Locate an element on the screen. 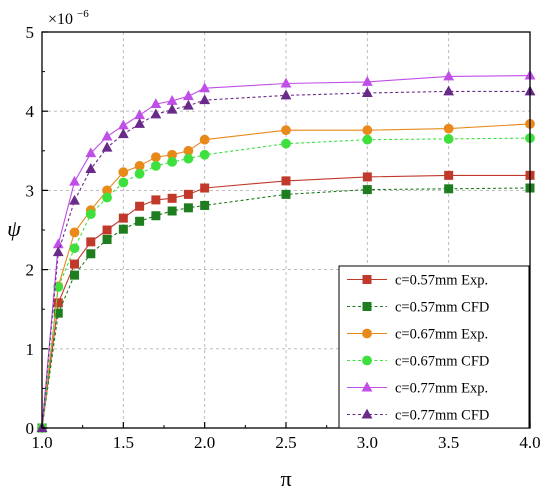 The image size is (550, 500). legend-label: c=0.77mm Exp. is located at coordinates (441, 389).